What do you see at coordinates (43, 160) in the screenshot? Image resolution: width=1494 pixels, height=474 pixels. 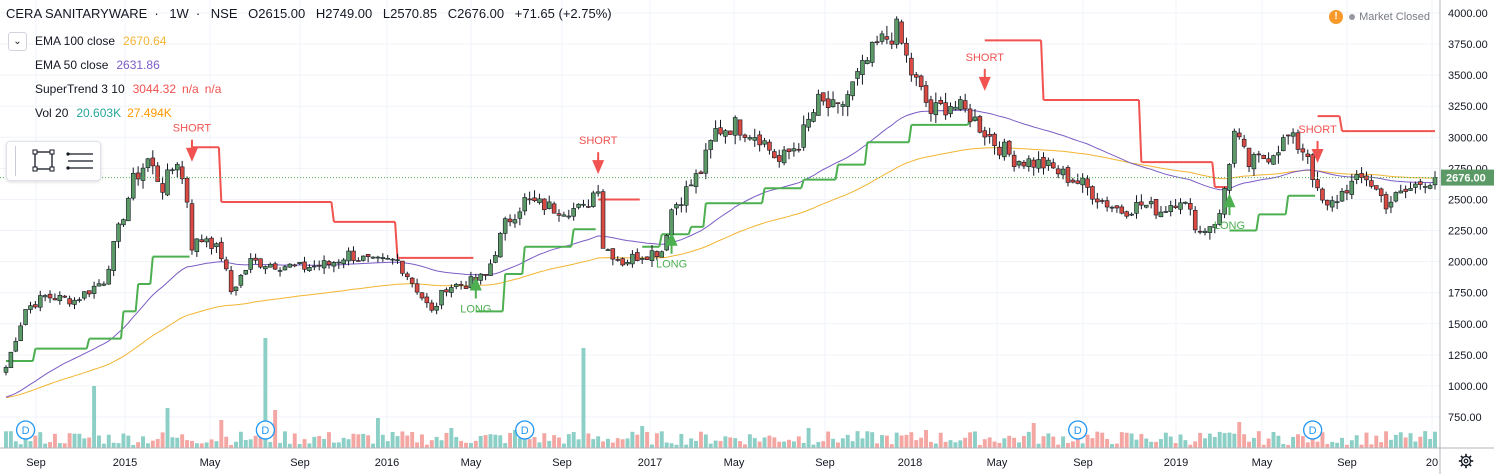 I see `rectangle-tool-icon` at bounding box center [43, 160].